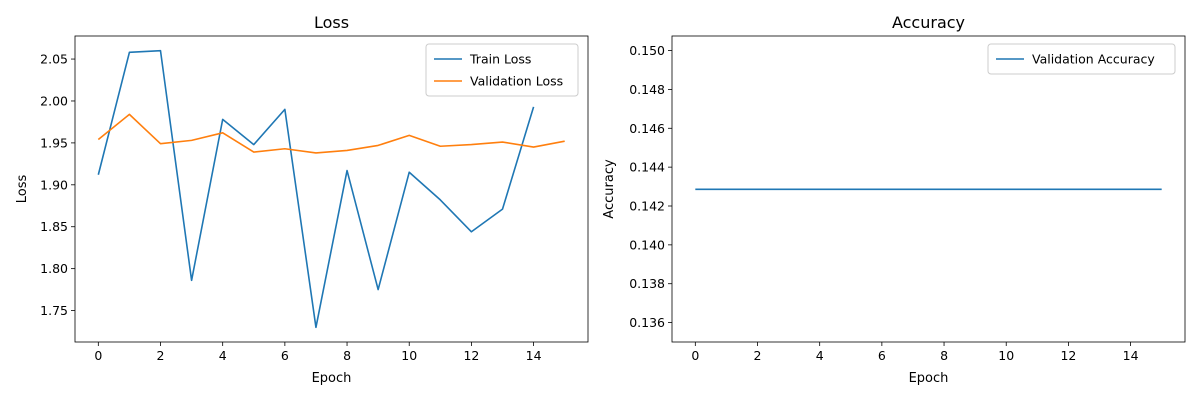  I want to click on loss-x-tick-label: 10, so click(409, 355).